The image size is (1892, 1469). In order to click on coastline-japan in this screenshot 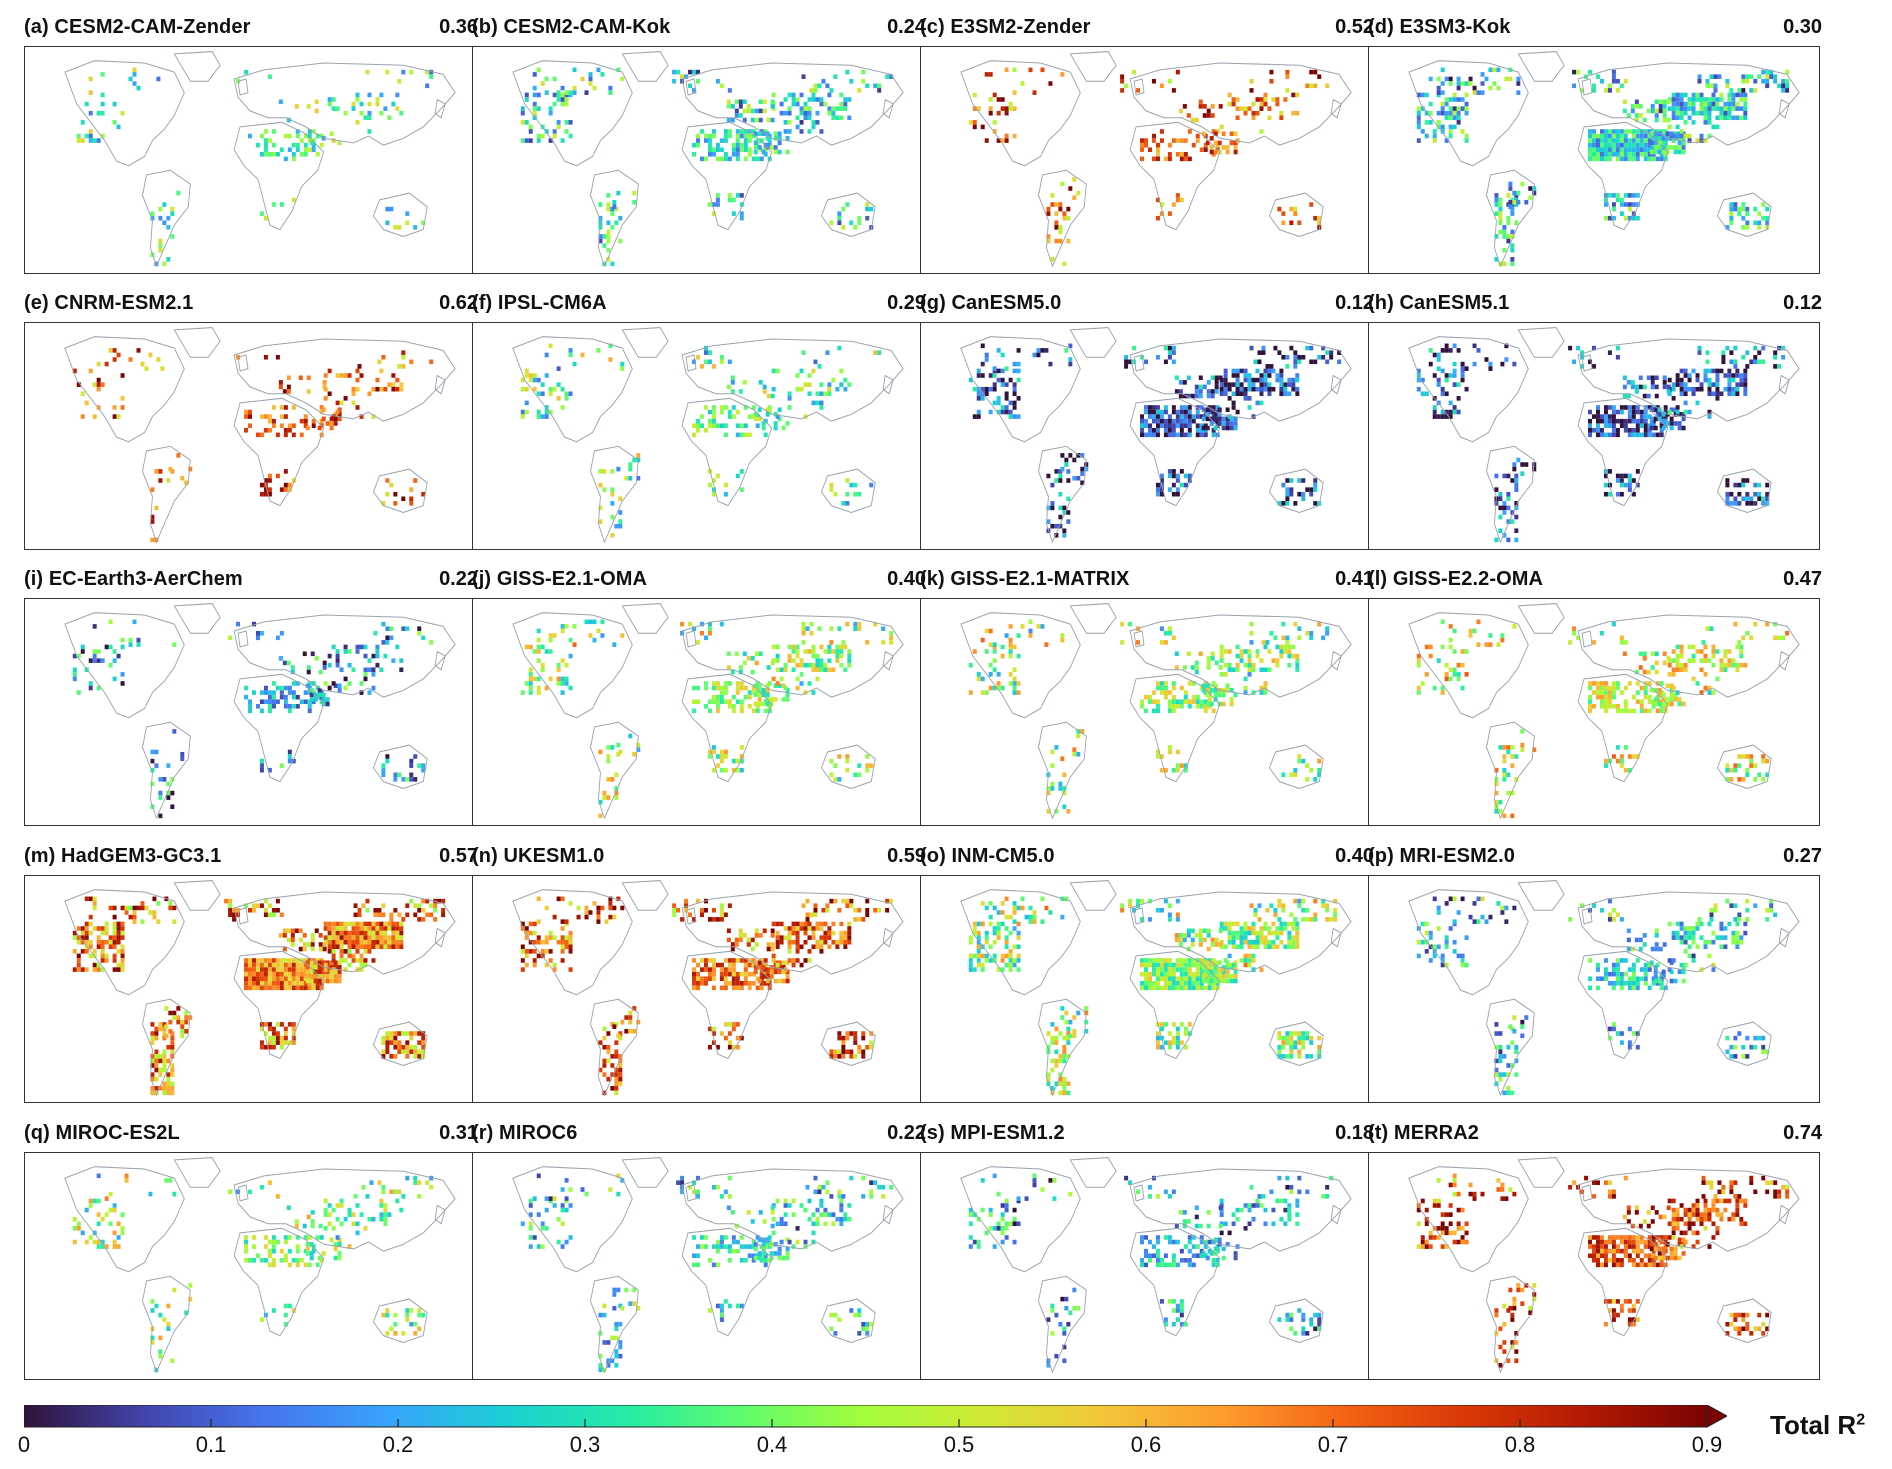, I will do `click(1336, 384)`.